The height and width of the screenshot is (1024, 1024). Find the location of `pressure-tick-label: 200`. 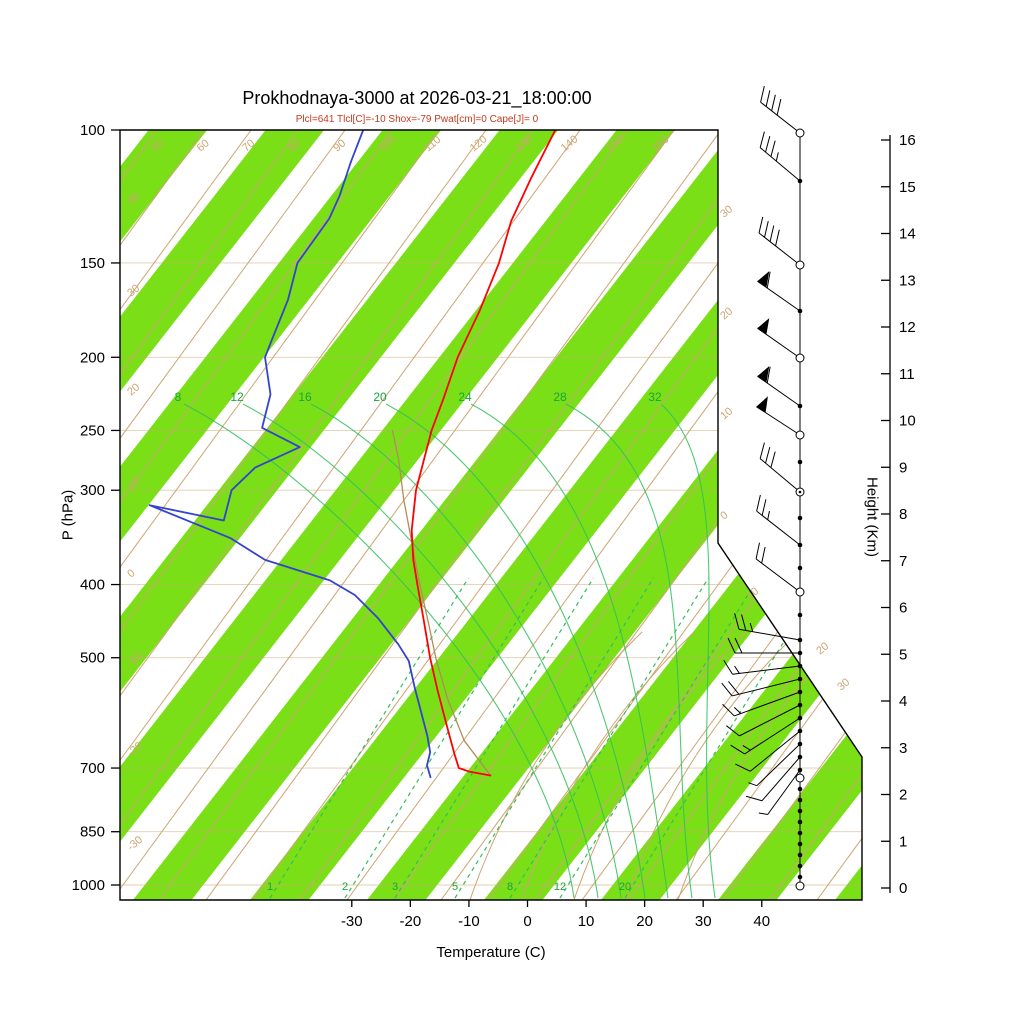

pressure-tick-label: 200 is located at coordinates (92, 357).